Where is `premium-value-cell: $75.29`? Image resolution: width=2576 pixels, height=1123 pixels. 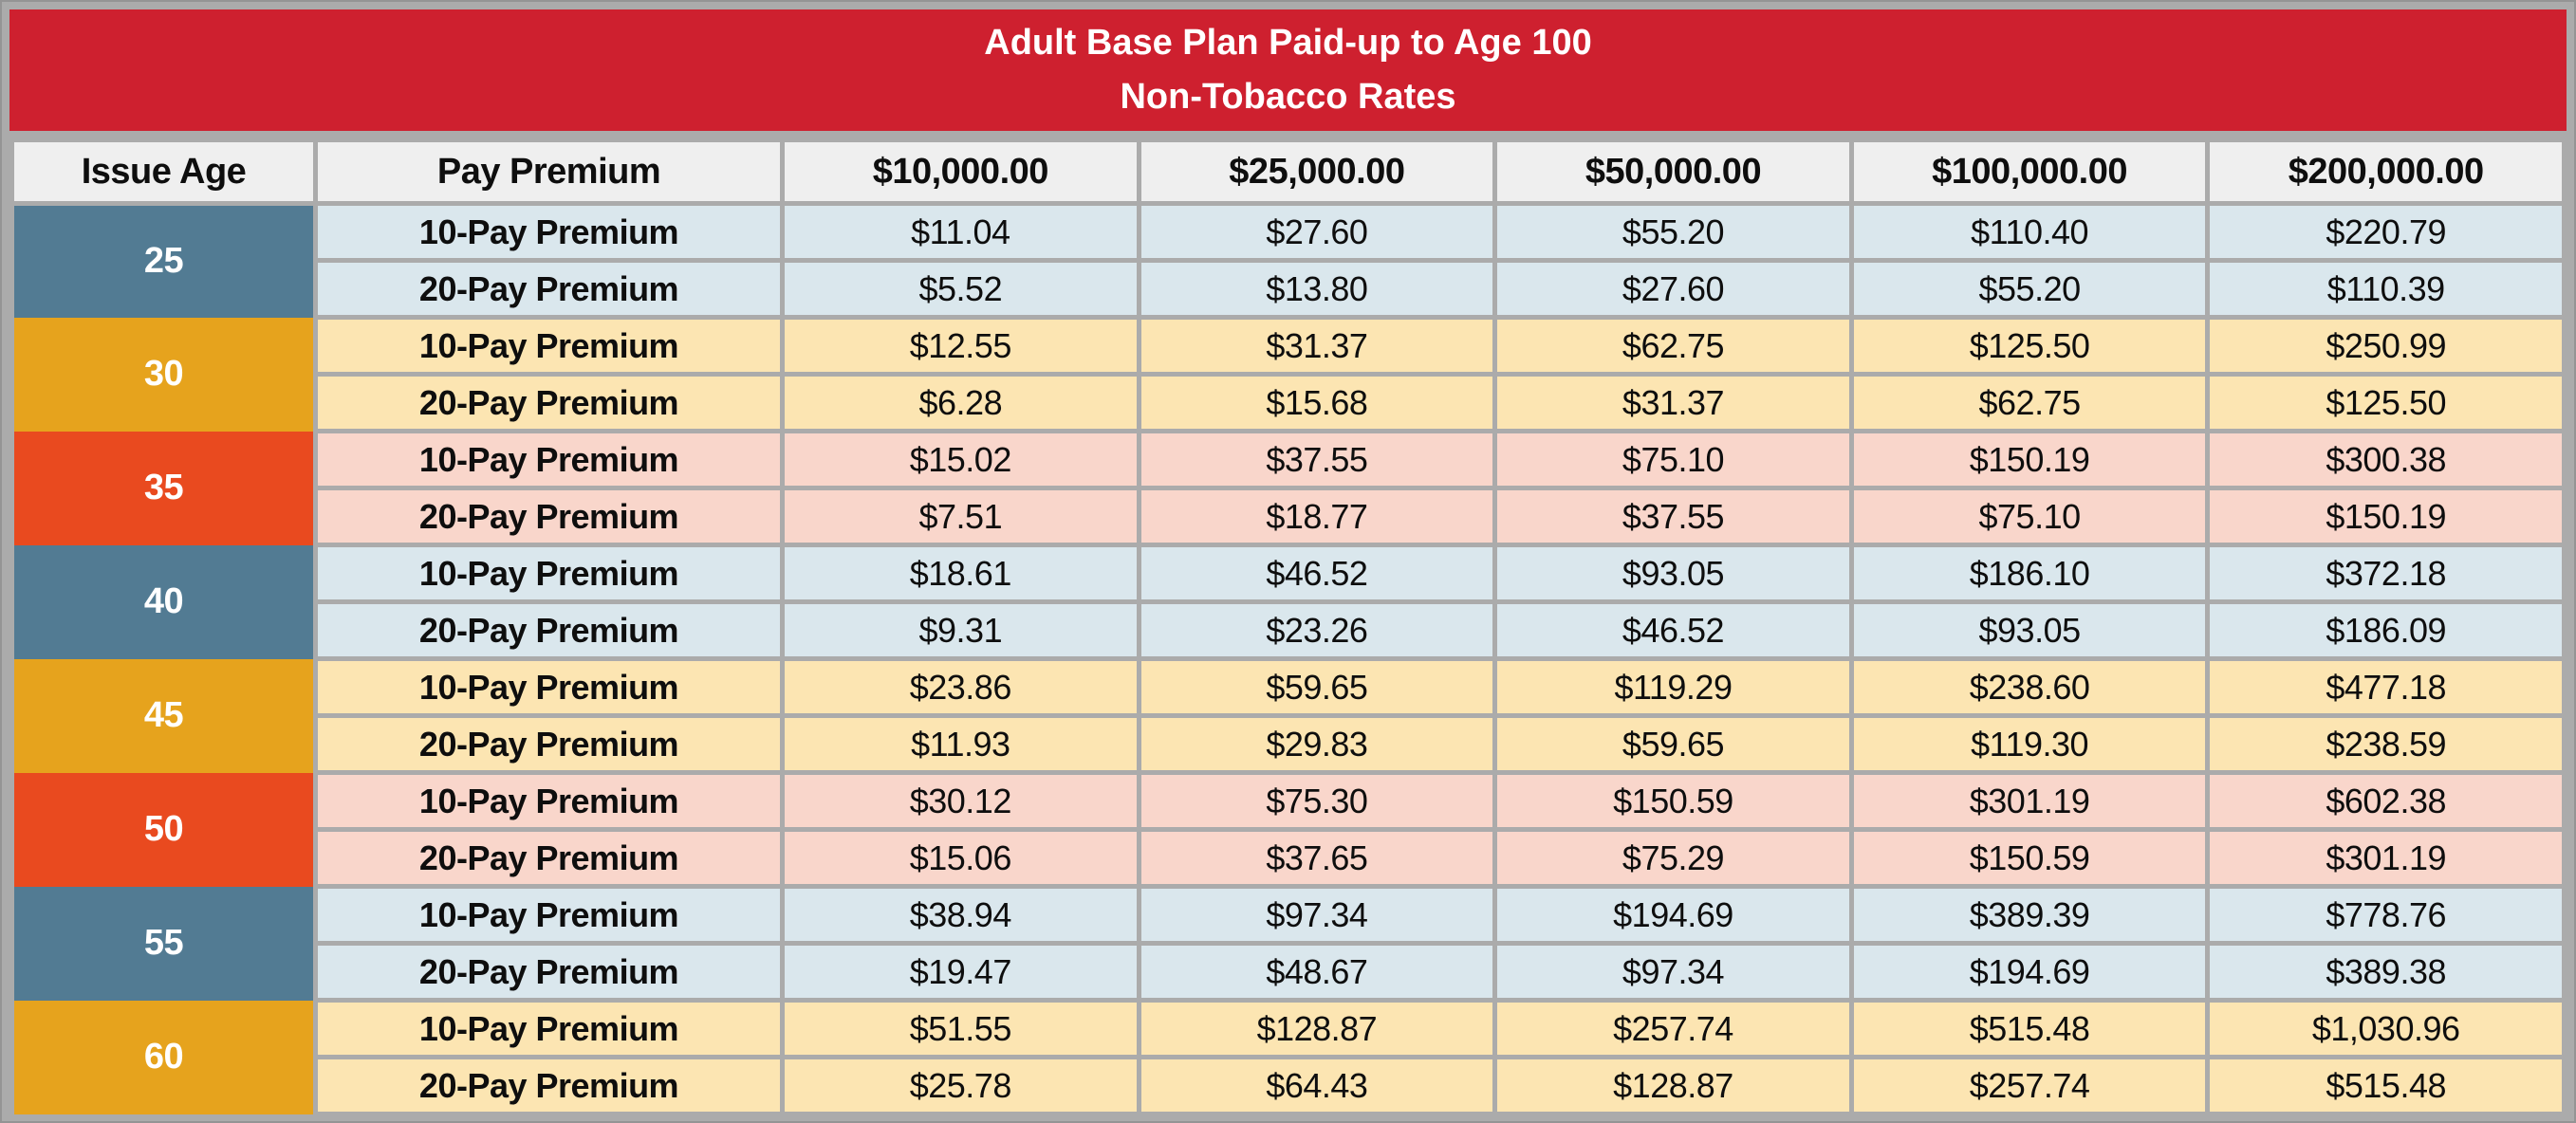
premium-value-cell: $75.29 is located at coordinates (1673, 858).